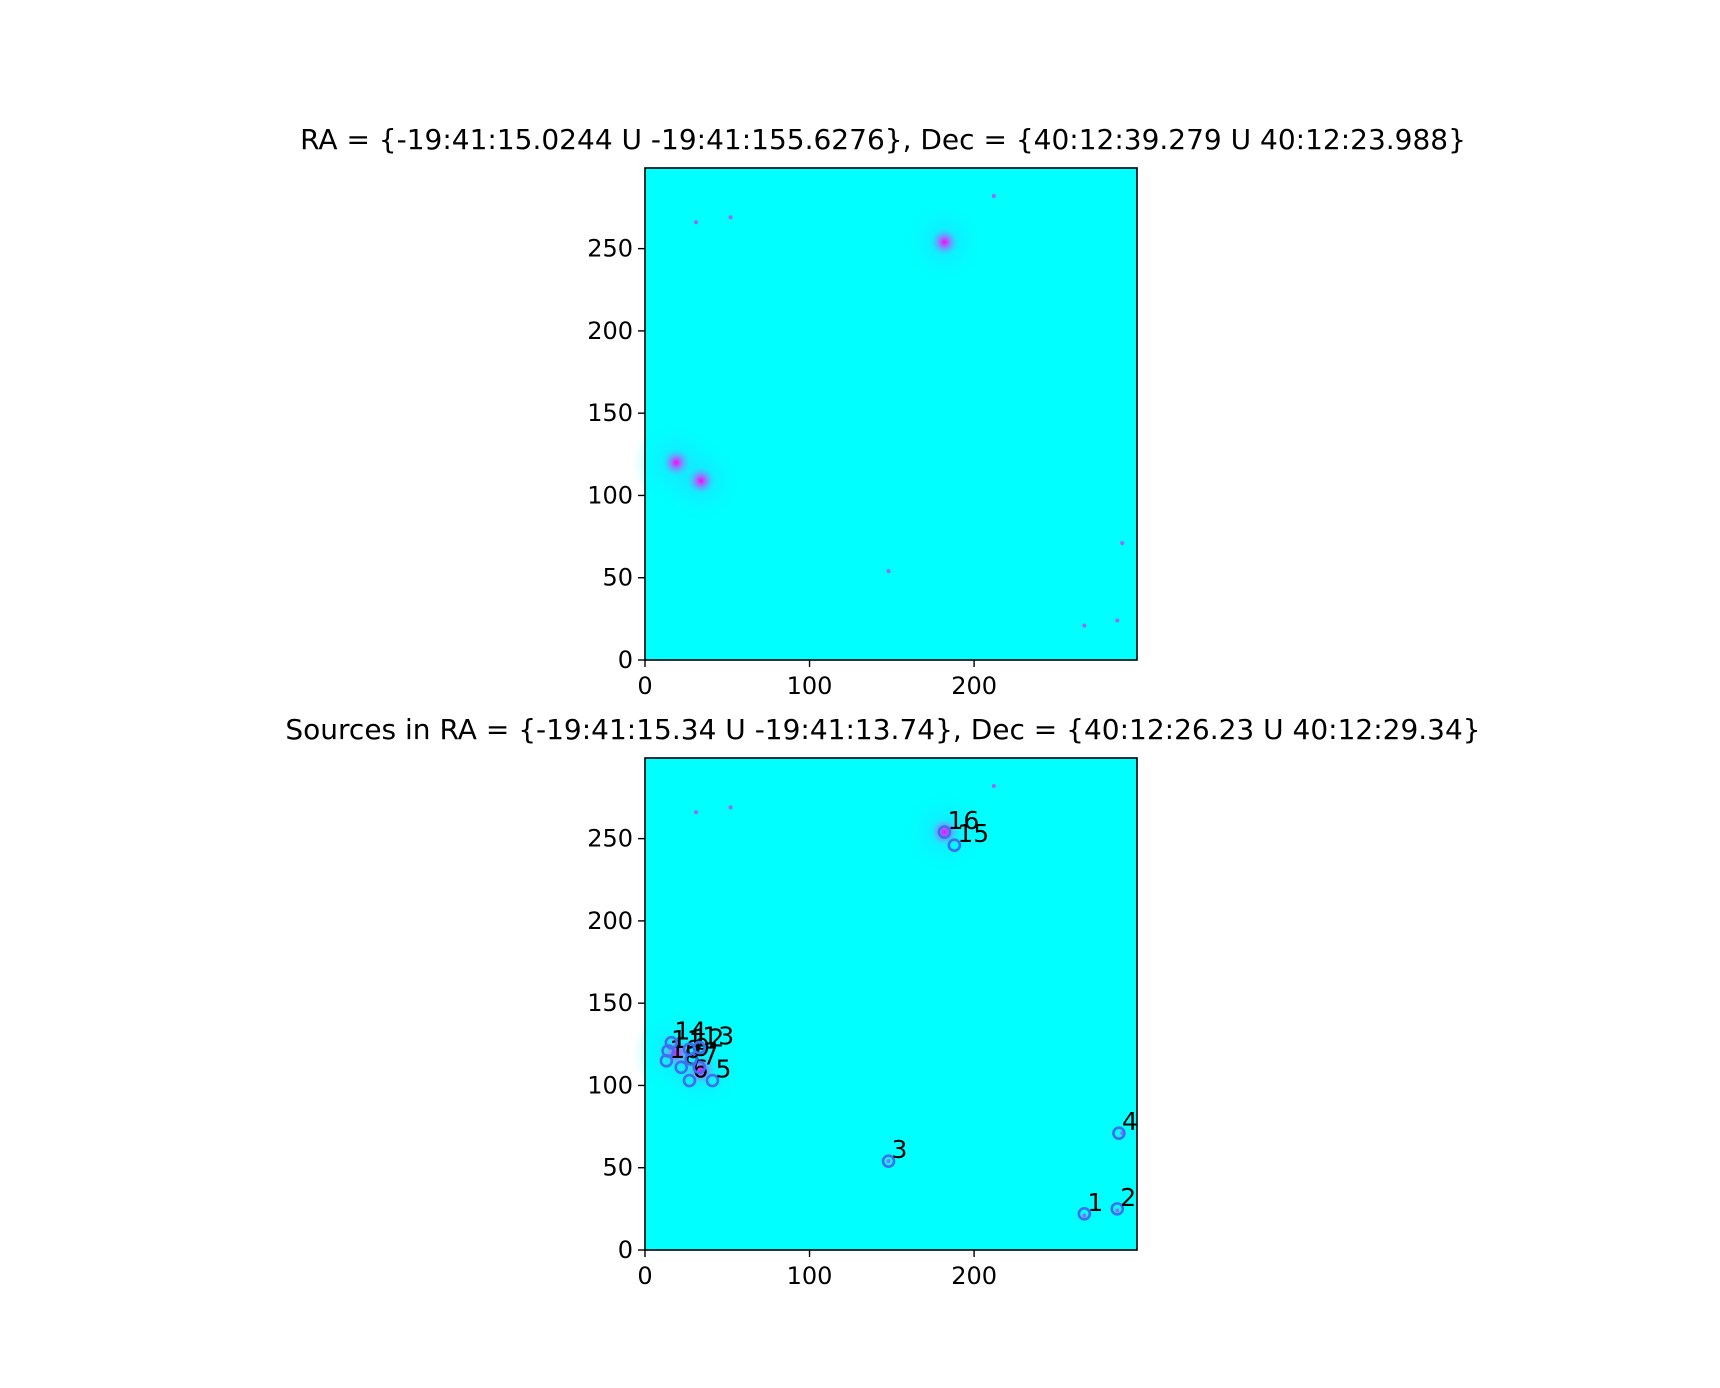 The image size is (1720, 1388). Describe the element at coordinates (900, 1149) in the screenshot. I see `source-label: 3` at that location.